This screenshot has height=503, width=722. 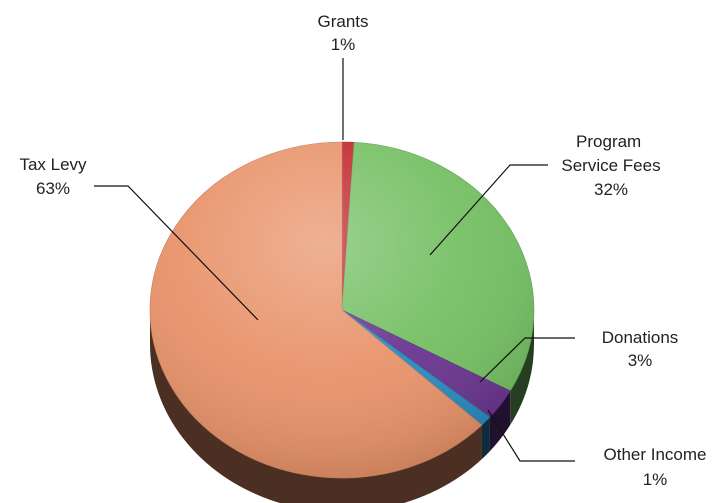 What do you see at coordinates (53, 188) in the screenshot?
I see `label-tax-levy-pct: 63%` at bounding box center [53, 188].